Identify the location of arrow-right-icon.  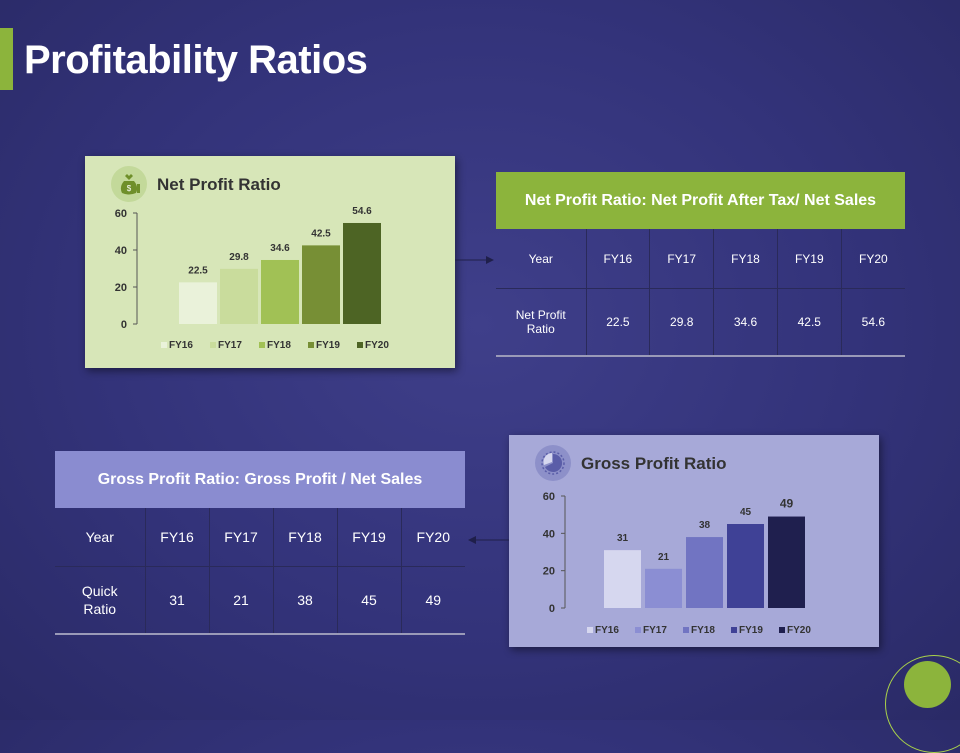
(474, 260).